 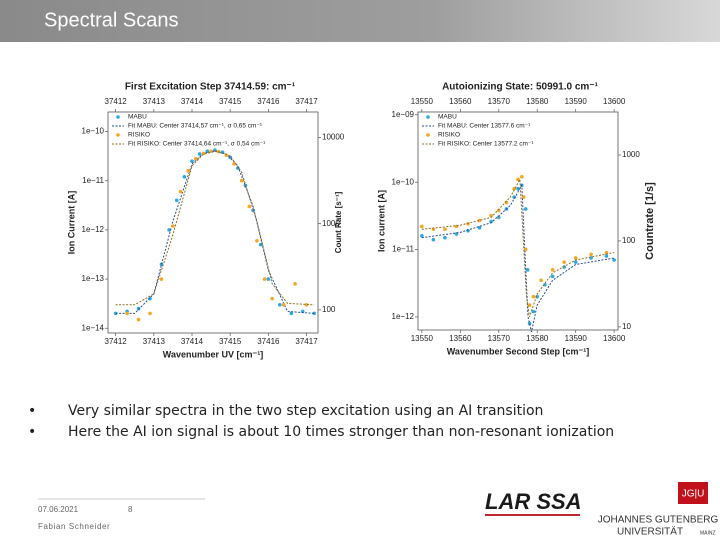 What do you see at coordinates (130, 509) in the screenshot?
I see `footer-page: 8` at bounding box center [130, 509].